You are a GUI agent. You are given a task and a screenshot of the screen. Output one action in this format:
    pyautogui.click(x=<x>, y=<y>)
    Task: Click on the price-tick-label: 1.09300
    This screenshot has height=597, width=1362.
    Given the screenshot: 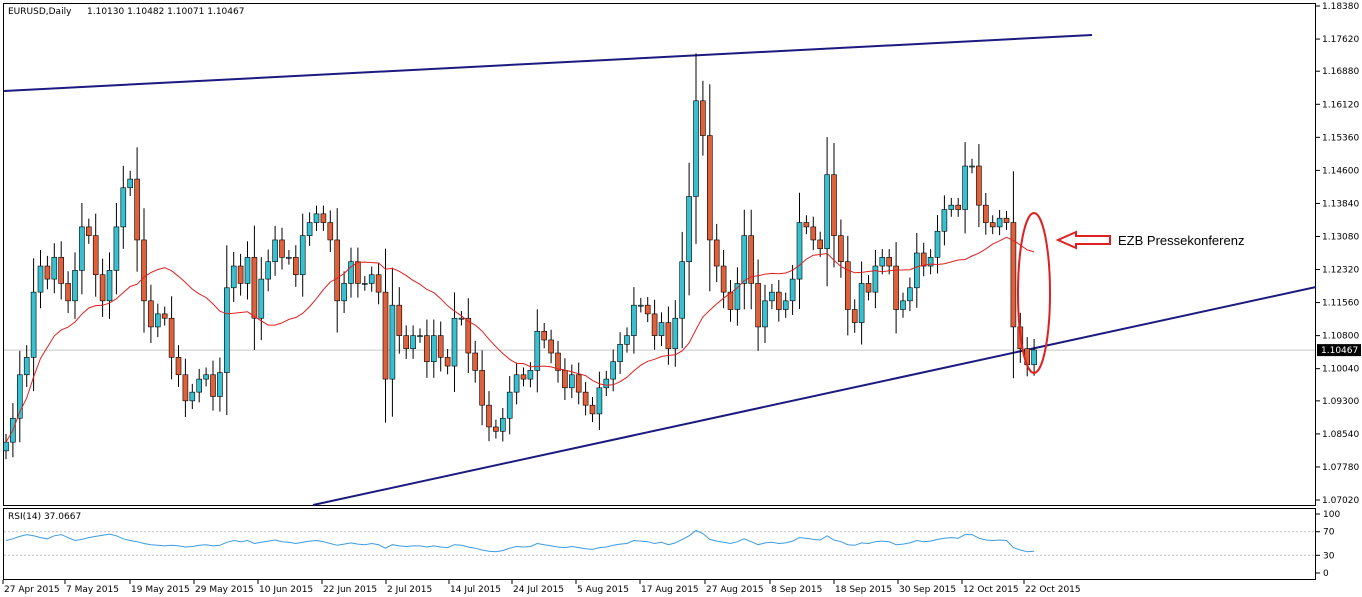 What is the action you would take?
    pyautogui.click(x=1340, y=402)
    